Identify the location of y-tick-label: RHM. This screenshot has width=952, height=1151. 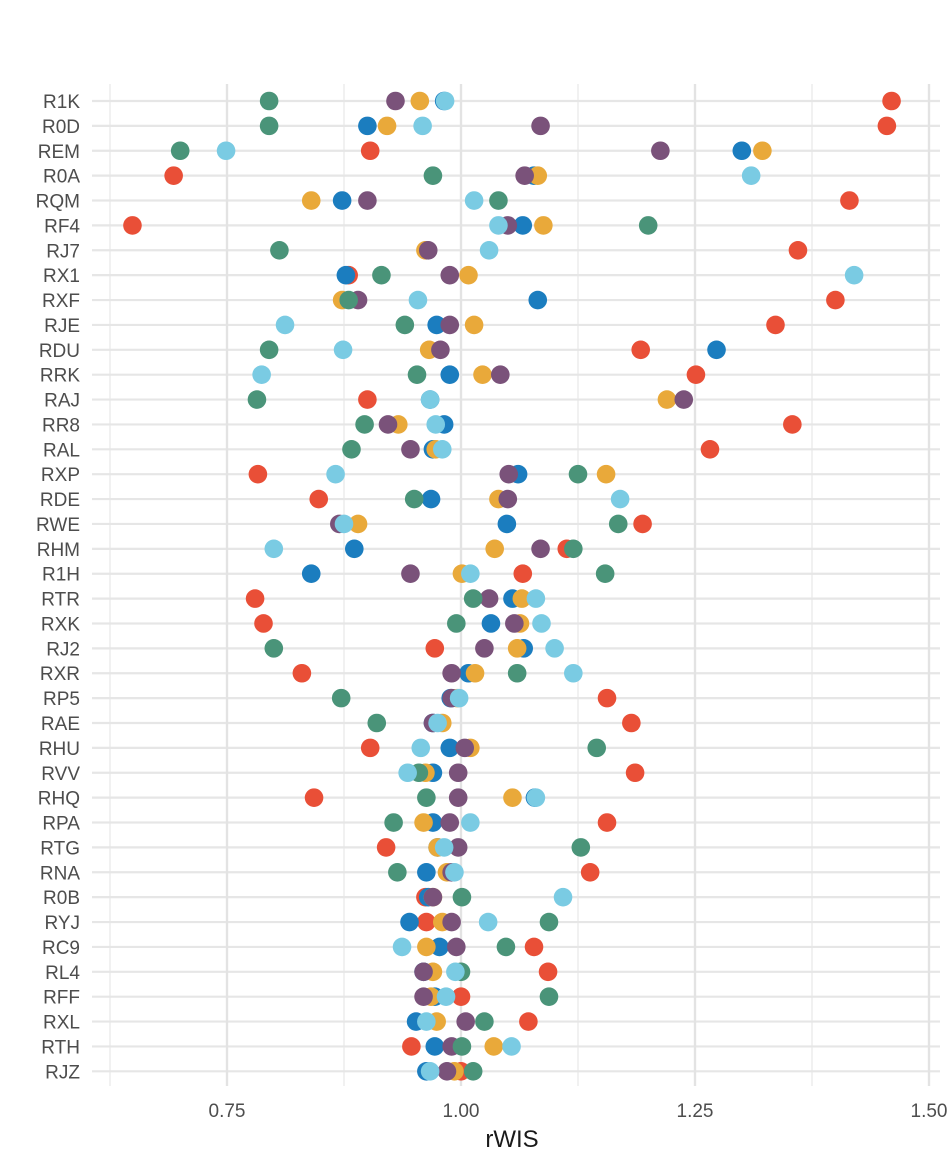
(58, 550).